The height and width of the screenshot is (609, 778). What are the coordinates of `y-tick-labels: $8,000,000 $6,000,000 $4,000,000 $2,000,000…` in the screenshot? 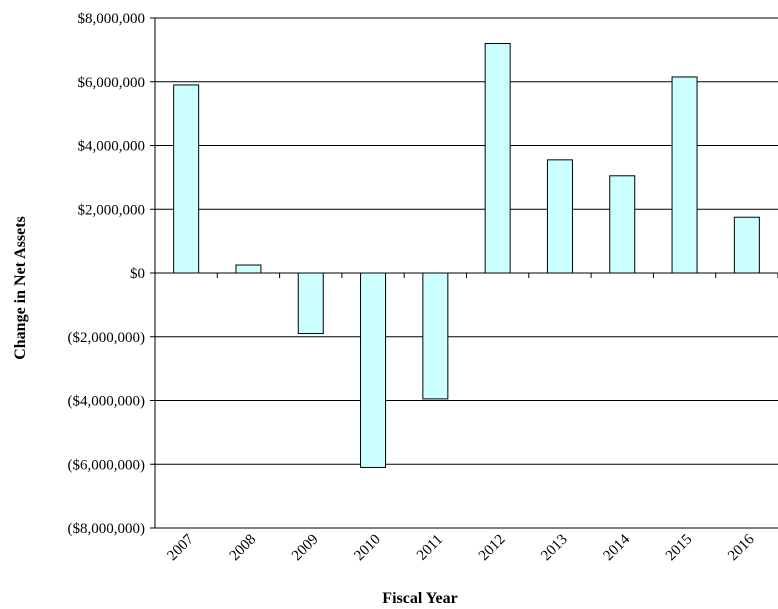 It's located at (107, 274).